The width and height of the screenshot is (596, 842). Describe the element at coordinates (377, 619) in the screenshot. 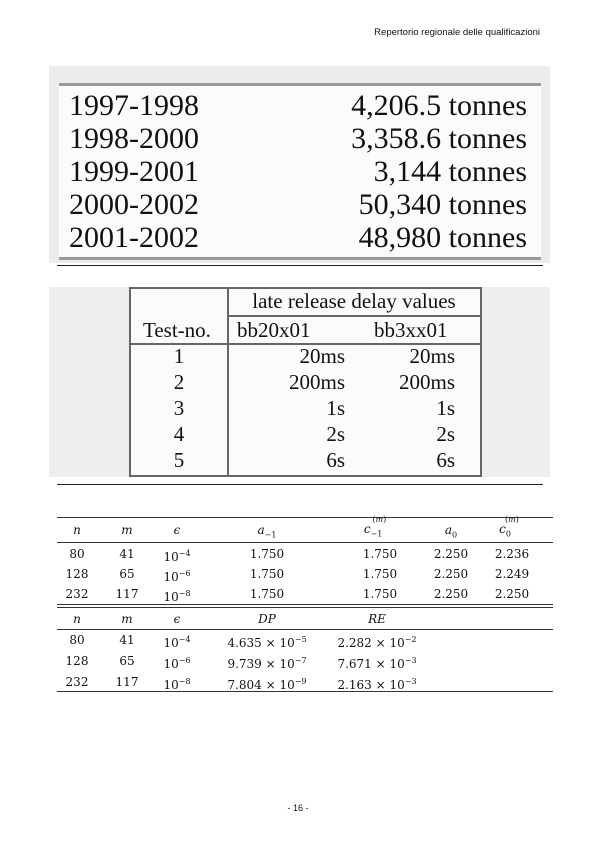

I see `header-re: RE` at that location.